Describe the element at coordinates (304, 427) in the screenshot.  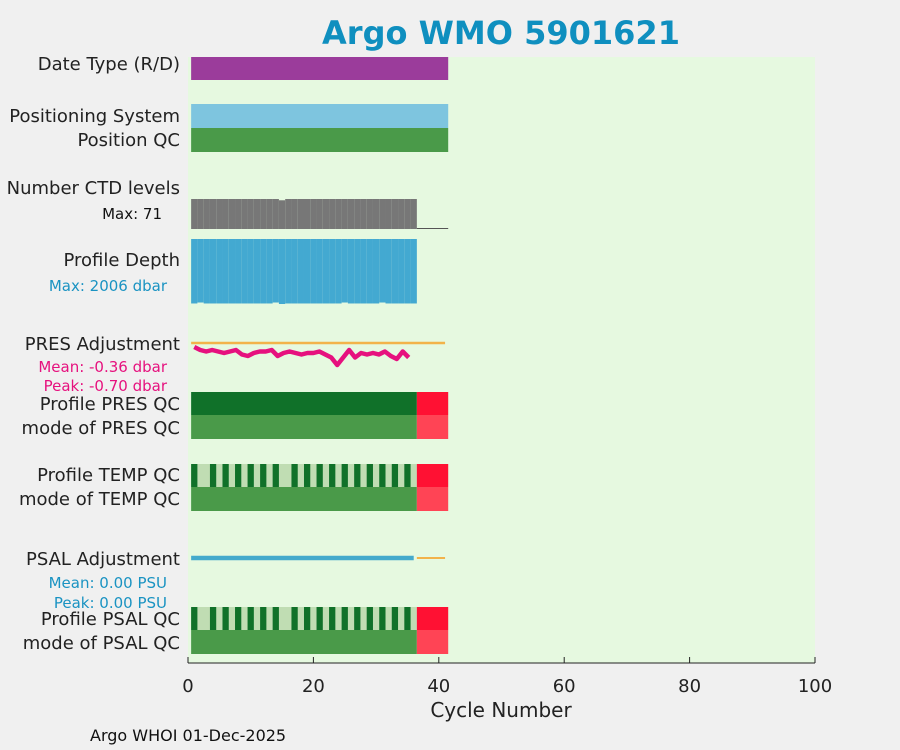
I see `mode-pres-qc-good` at that location.